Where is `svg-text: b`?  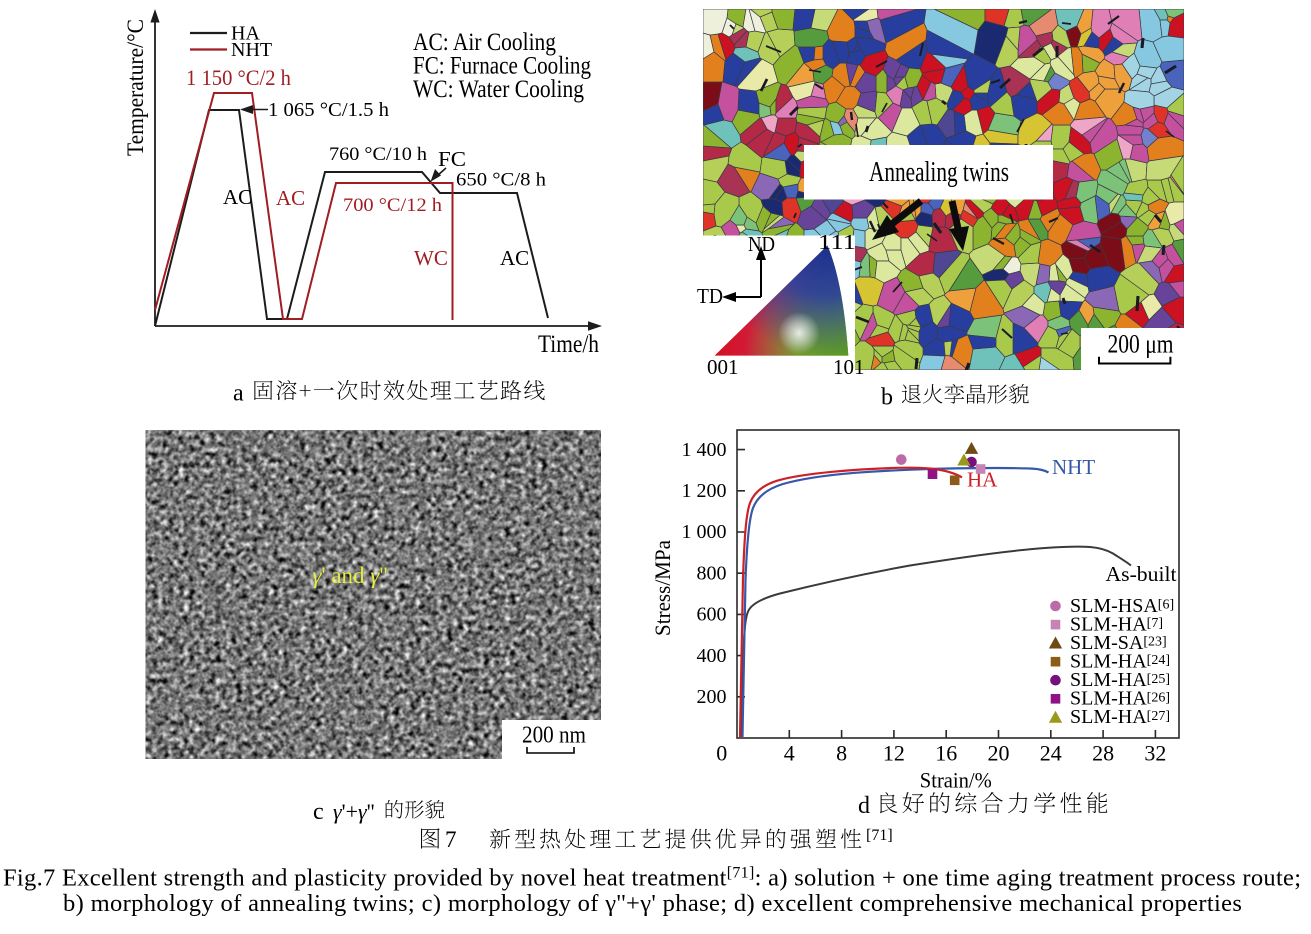 svg-text: b is located at coordinates (887, 397).